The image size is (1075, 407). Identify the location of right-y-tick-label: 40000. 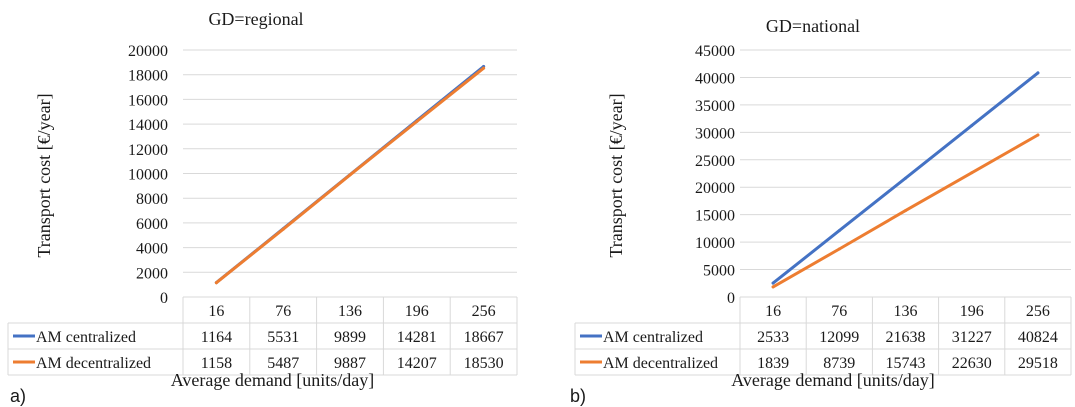
(715, 78).